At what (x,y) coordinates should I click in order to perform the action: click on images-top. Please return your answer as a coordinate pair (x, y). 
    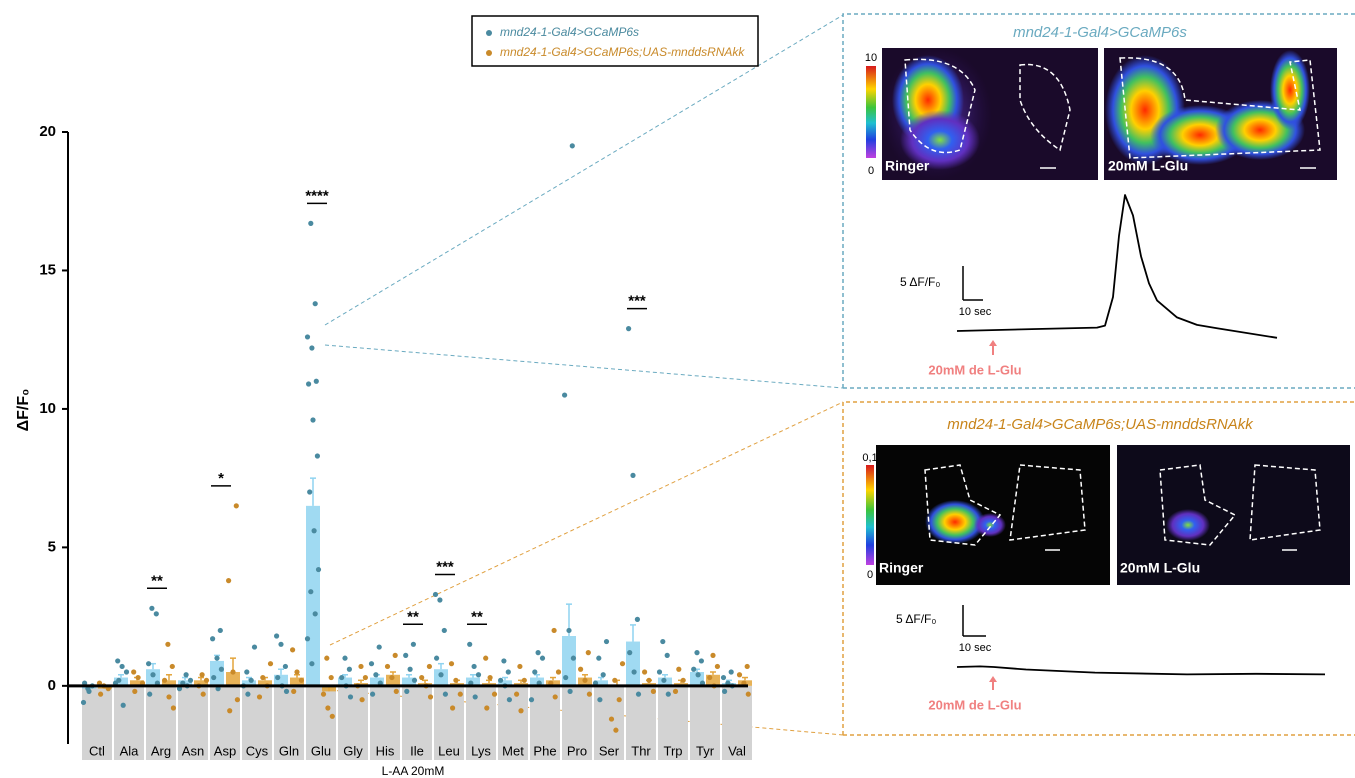
    Looking at the image, I should click on (1101, 114).